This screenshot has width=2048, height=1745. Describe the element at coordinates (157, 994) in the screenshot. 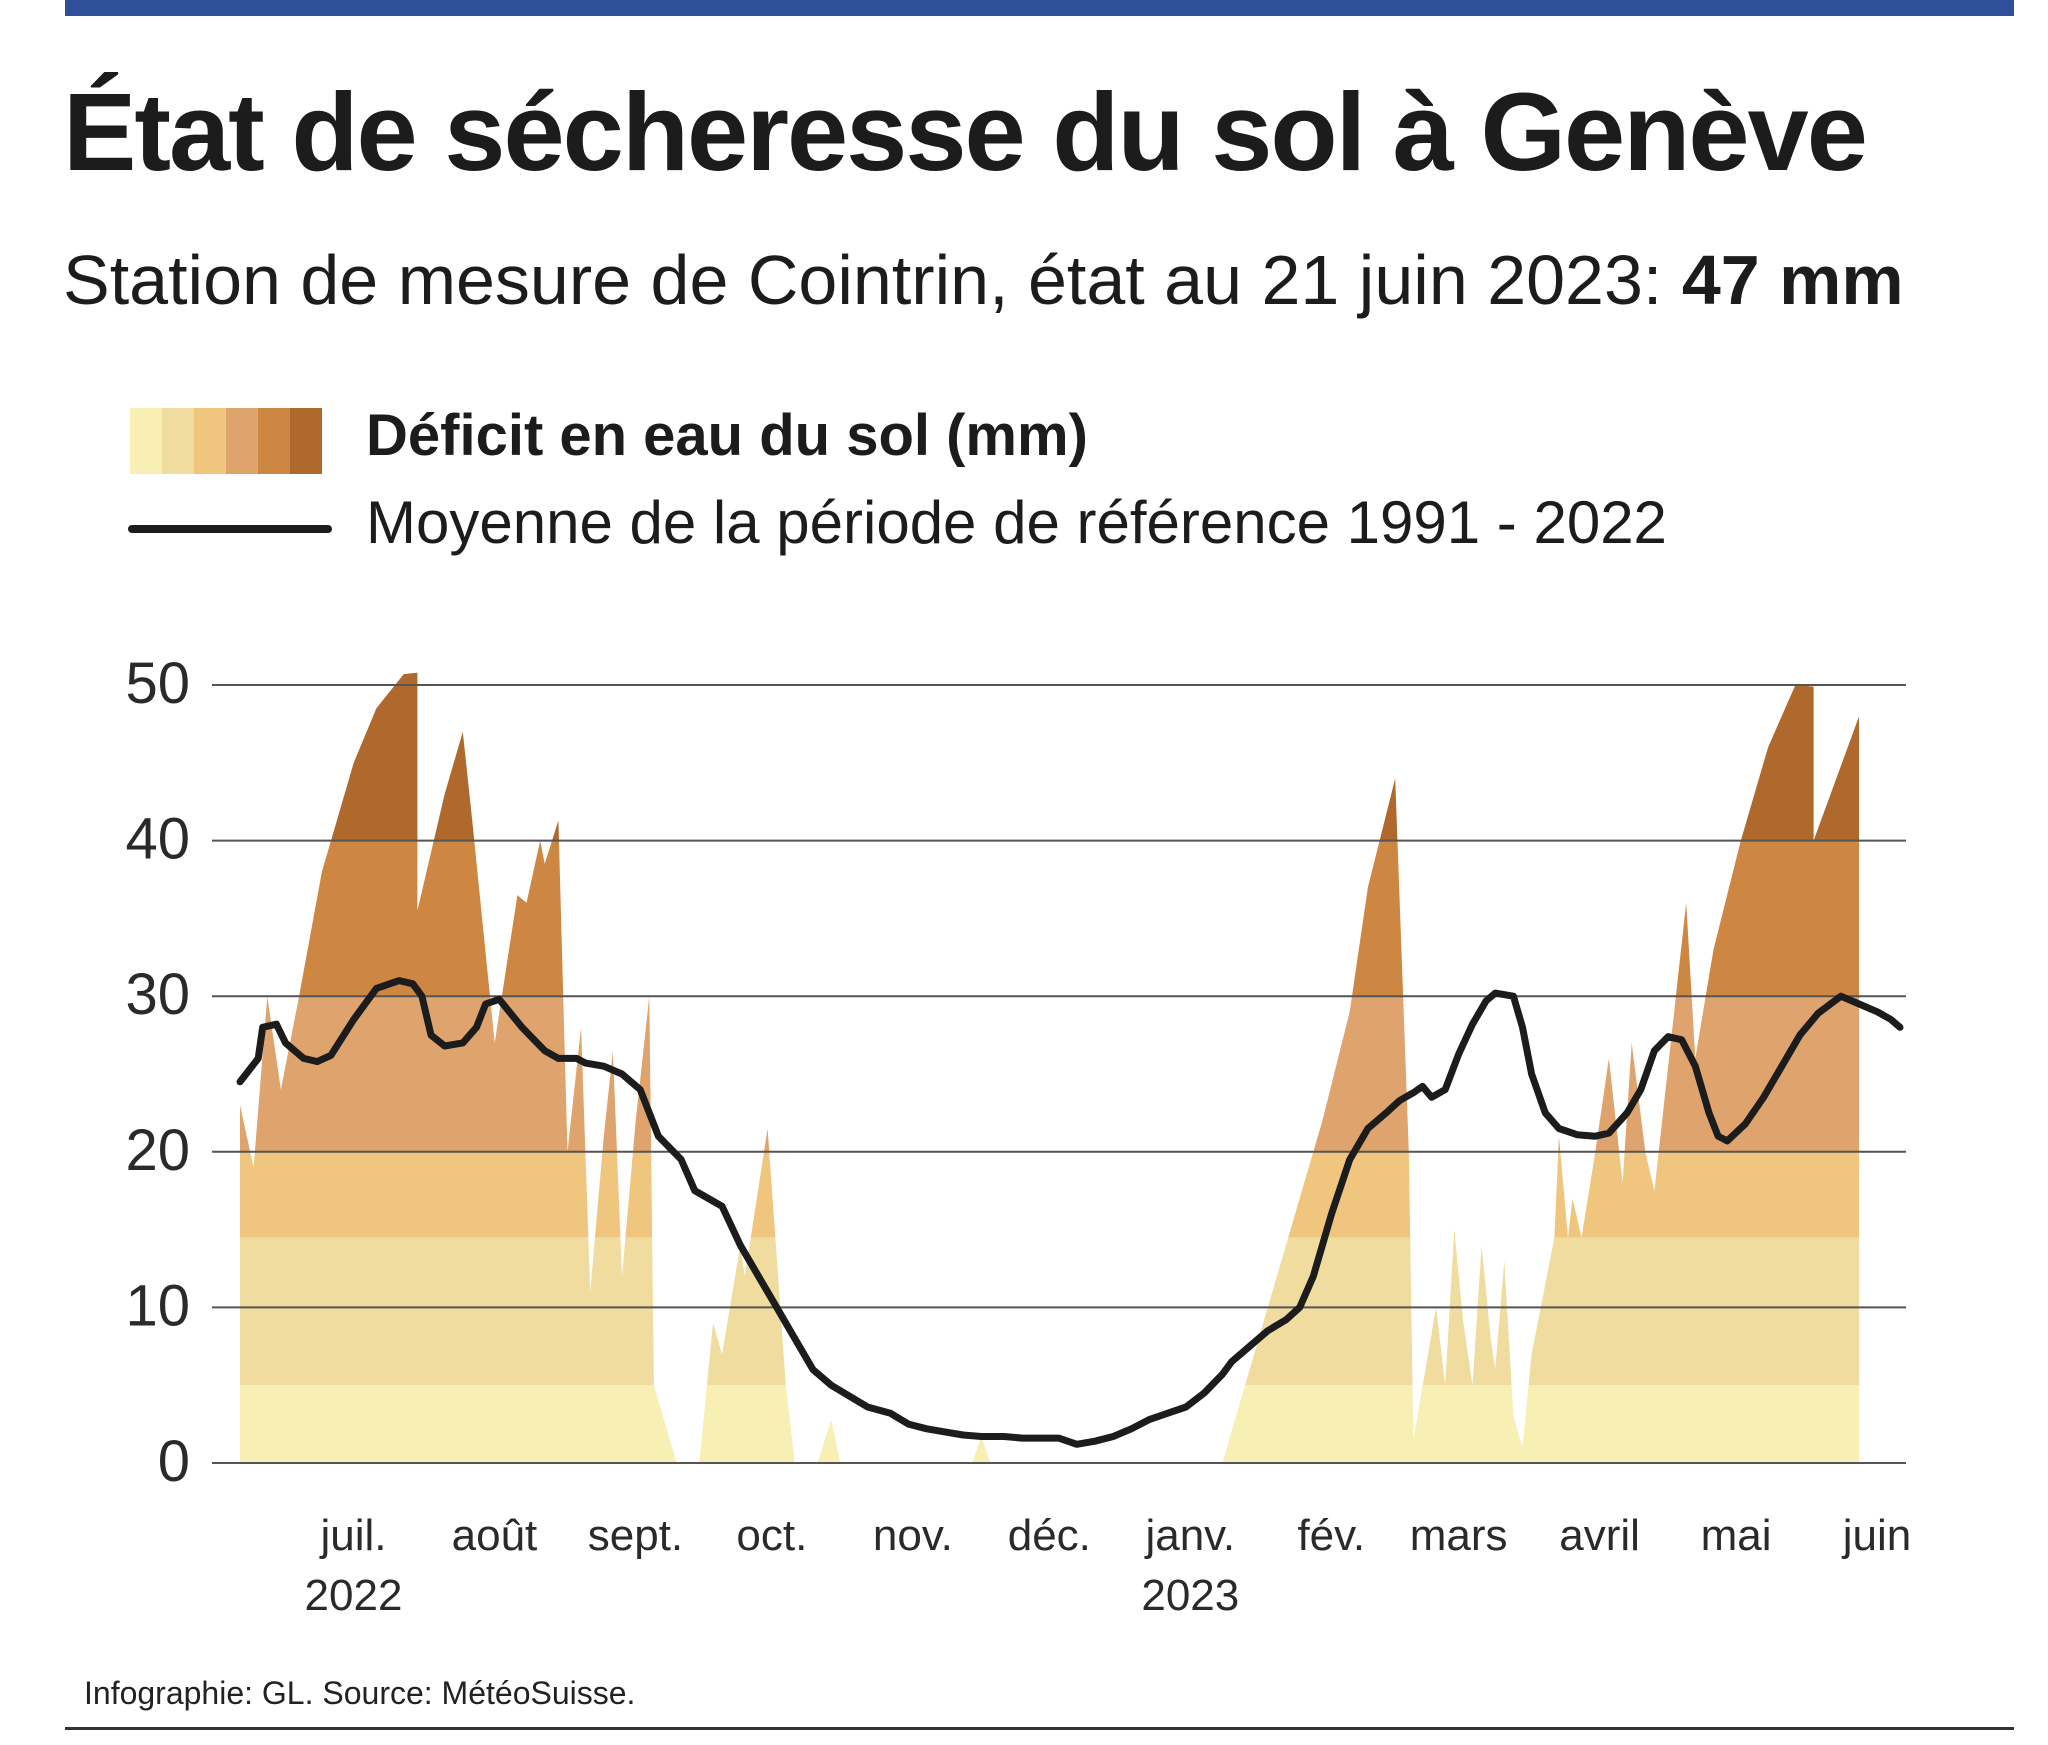

I see `y-tick-label: 30` at that location.